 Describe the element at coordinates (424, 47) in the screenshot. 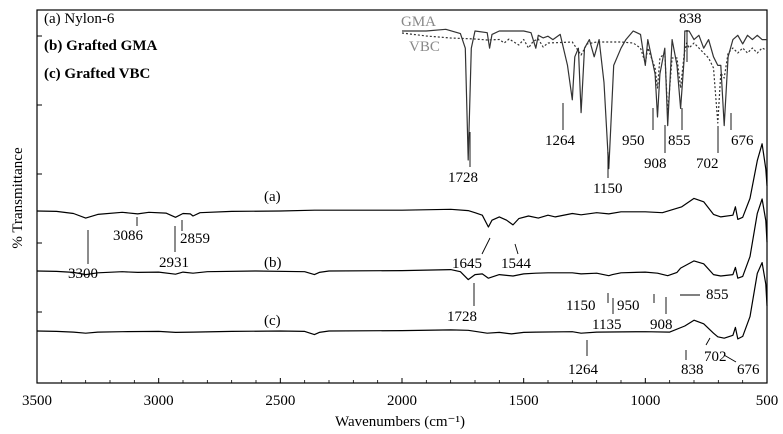

I see `series-name-label: VBC` at that location.